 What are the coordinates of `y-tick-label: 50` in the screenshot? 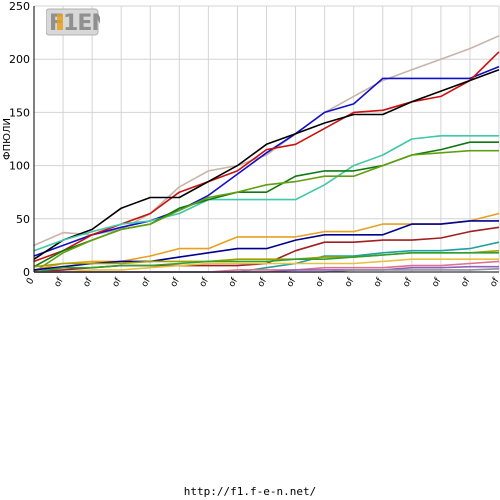 It's located at (23, 219).